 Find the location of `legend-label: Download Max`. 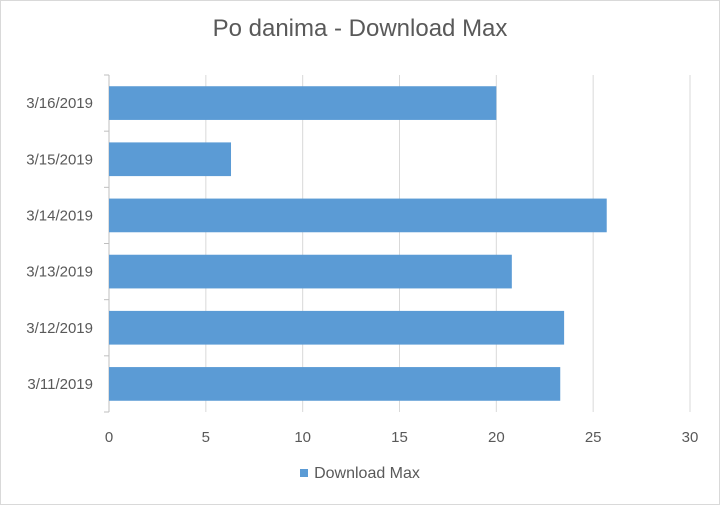

legend-label: Download Max is located at coordinates (367, 473).